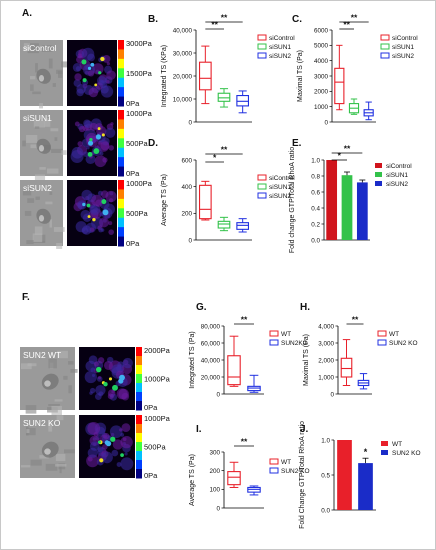 This screenshot has width=436, height=550. I want to click on legend-label: siSUN1, so click(280, 187).